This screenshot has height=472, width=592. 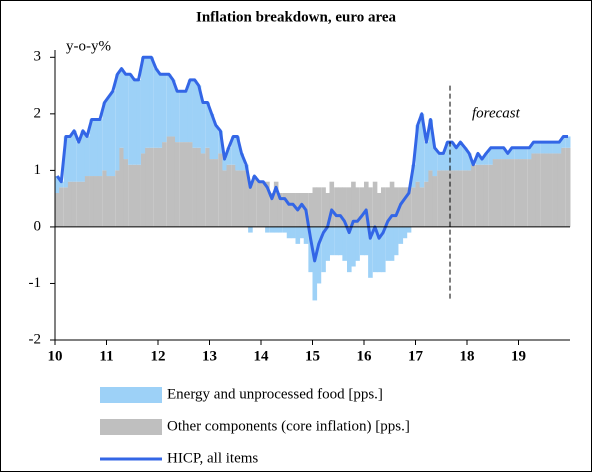 What do you see at coordinates (38, 226) in the screenshot?
I see `y-tick-label: 0` at bounding box center [38, 226].